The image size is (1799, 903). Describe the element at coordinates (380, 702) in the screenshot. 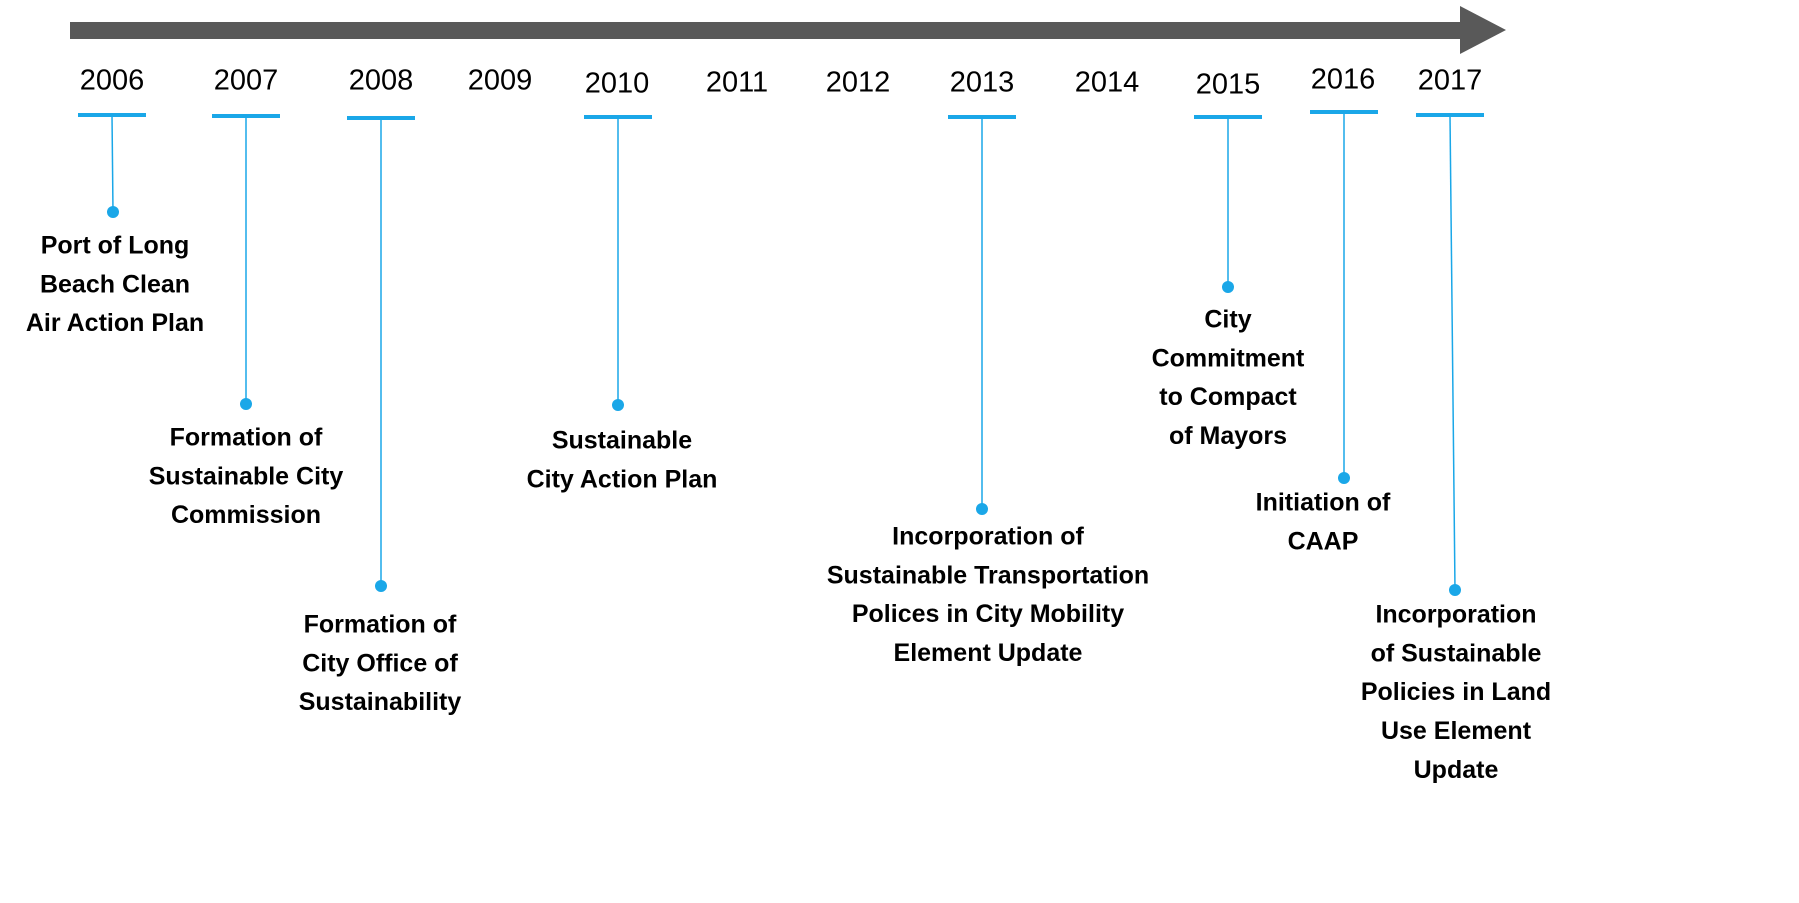

I see `event-label: Sustainability` at that location.